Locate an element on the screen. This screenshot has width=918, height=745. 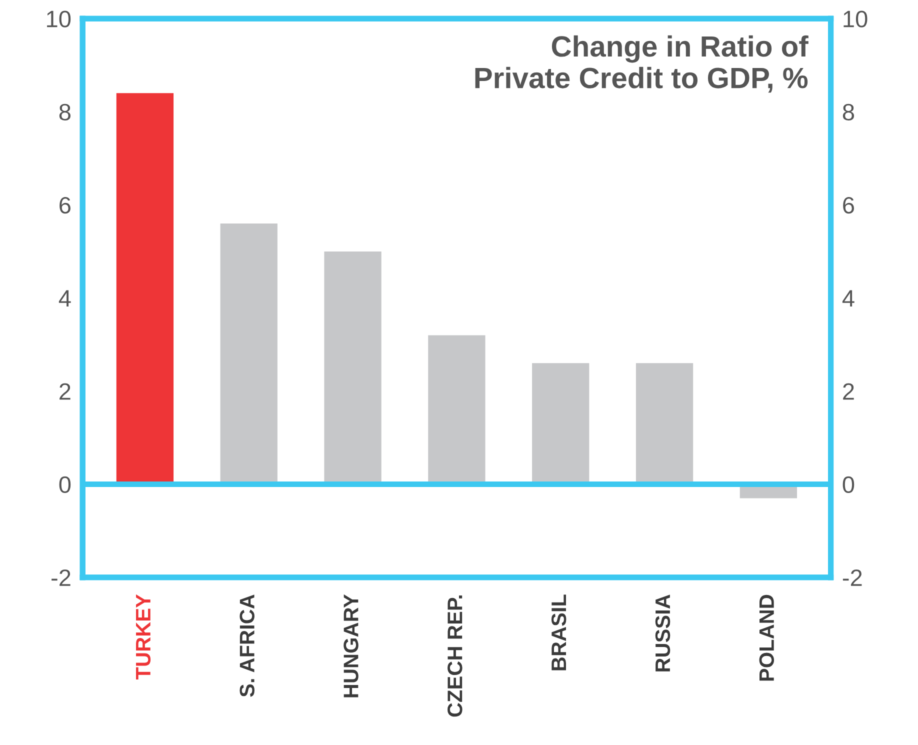
y-tick-label: 6 is located at coordinates (65, 205).